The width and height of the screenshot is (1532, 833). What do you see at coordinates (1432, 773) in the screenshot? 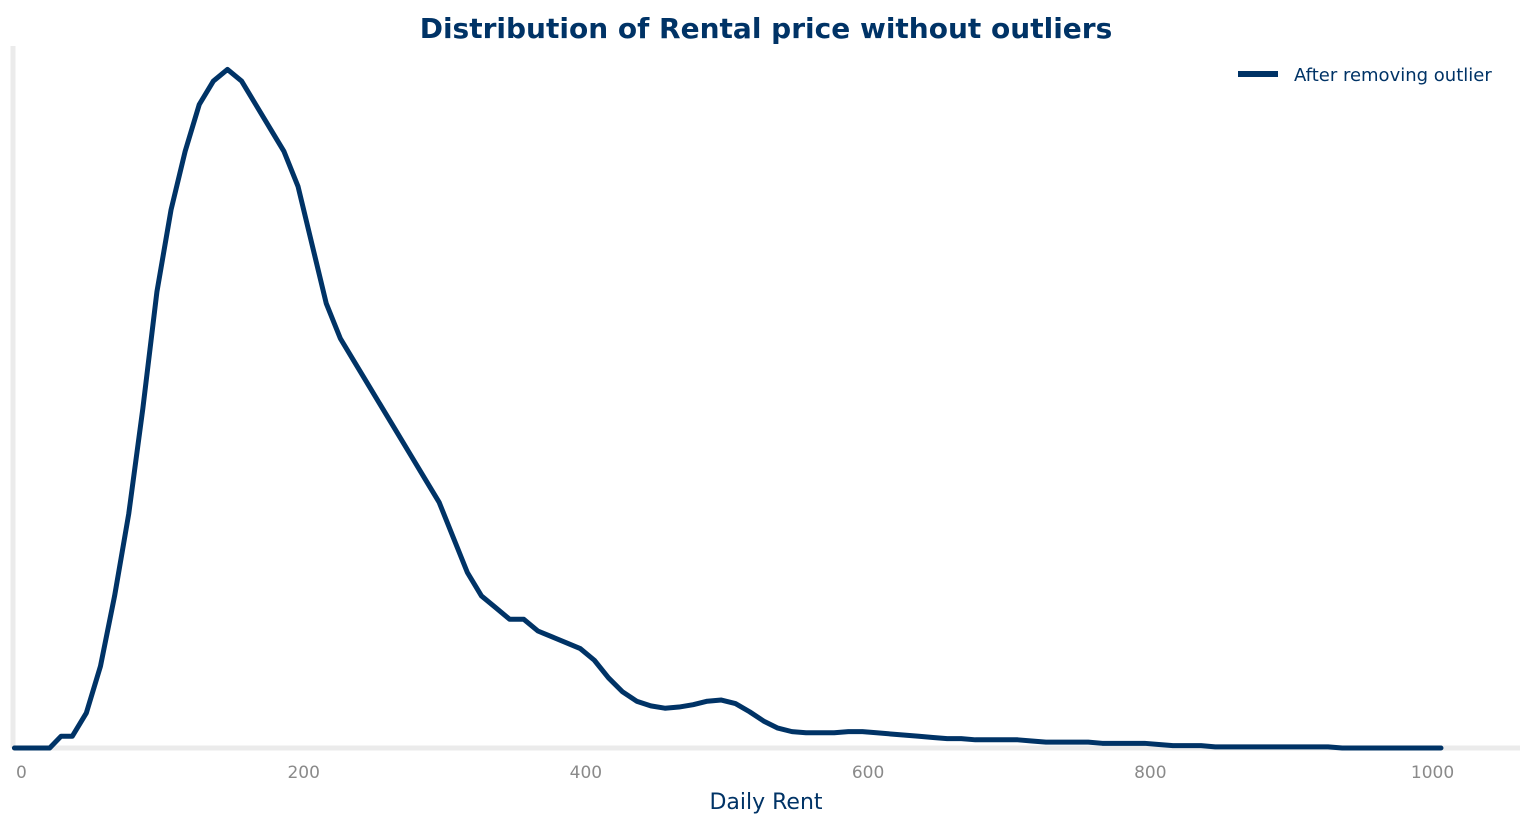
I see `x-tick-label: 1000` at bounding box center [1432, 773].